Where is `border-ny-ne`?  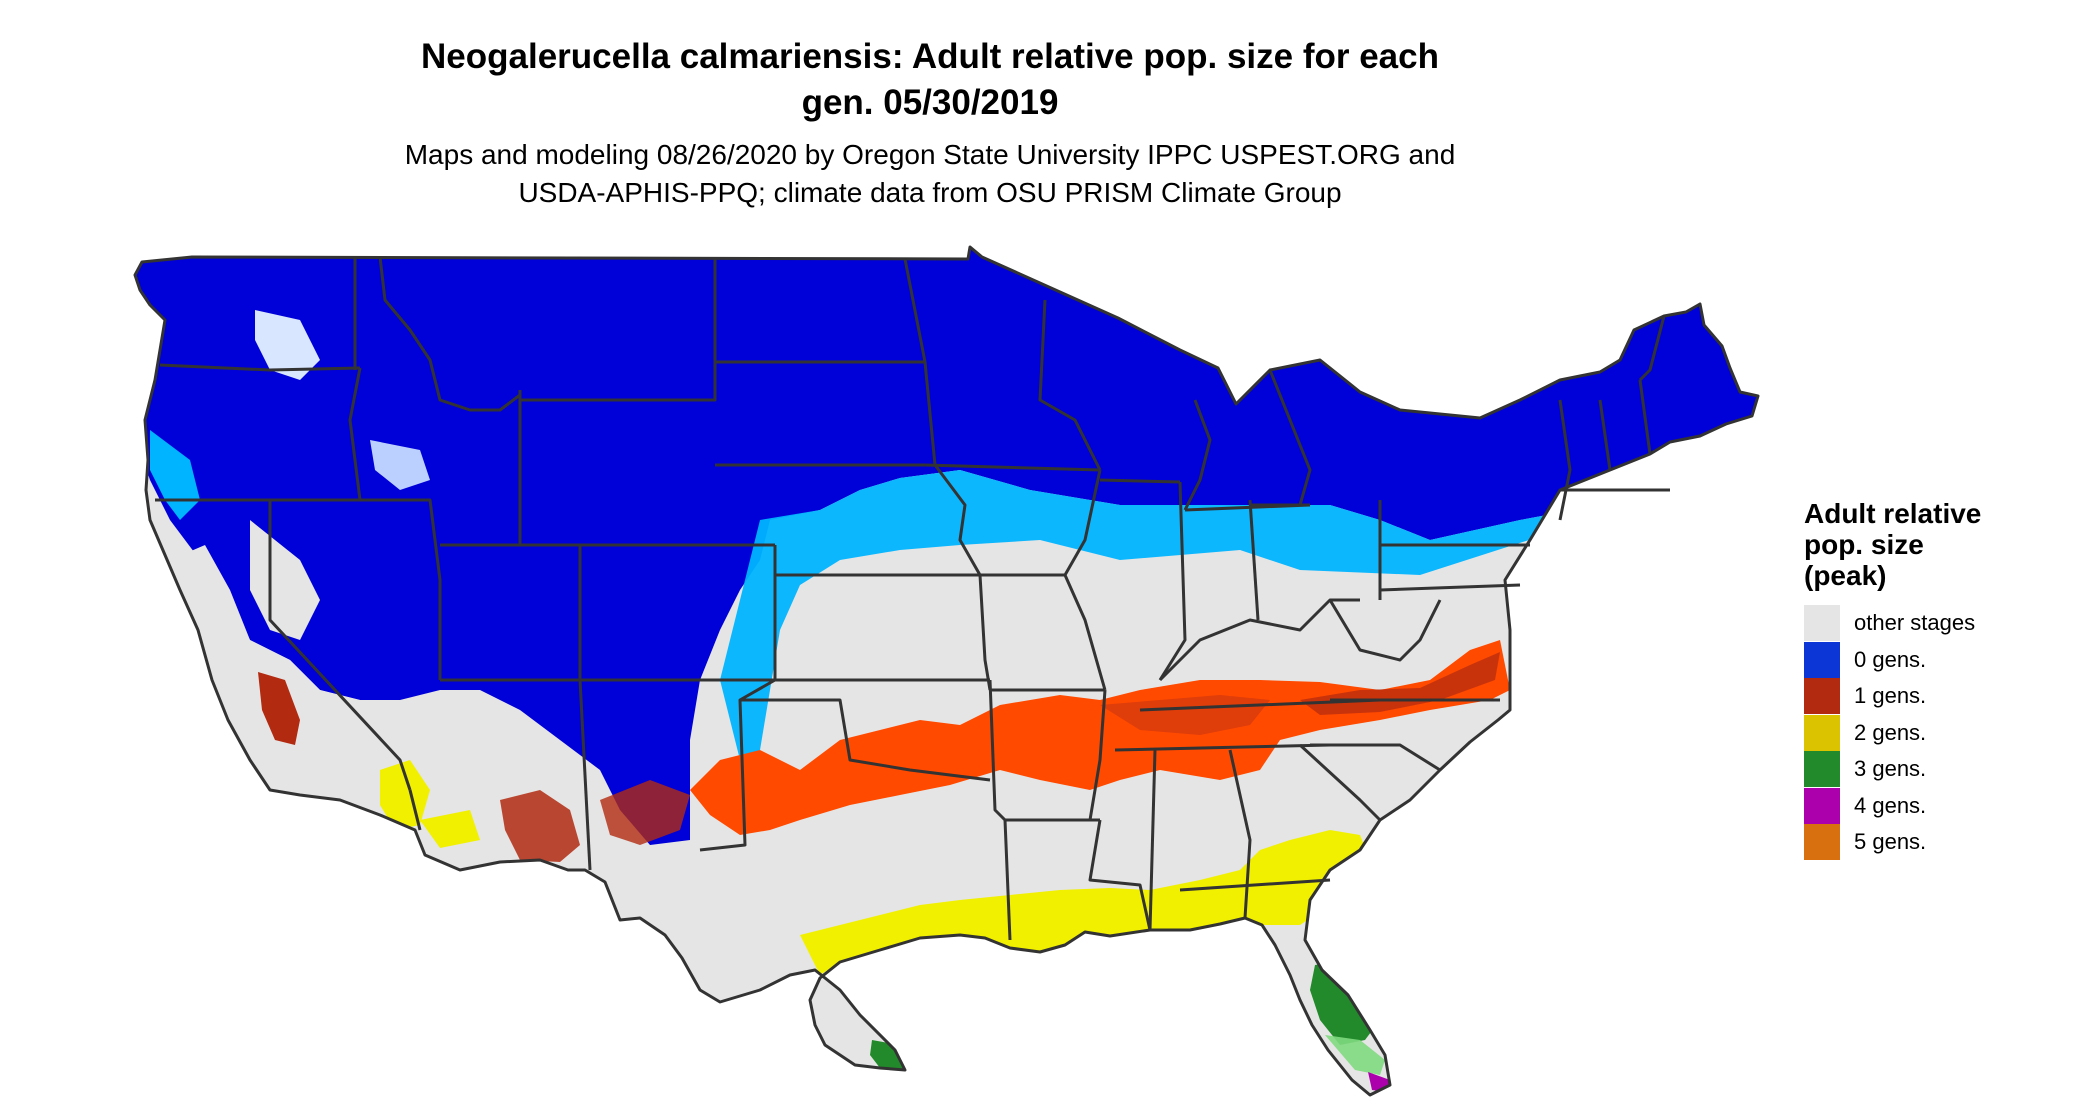
border-ny-ne is located at coordinates (1565, 460).